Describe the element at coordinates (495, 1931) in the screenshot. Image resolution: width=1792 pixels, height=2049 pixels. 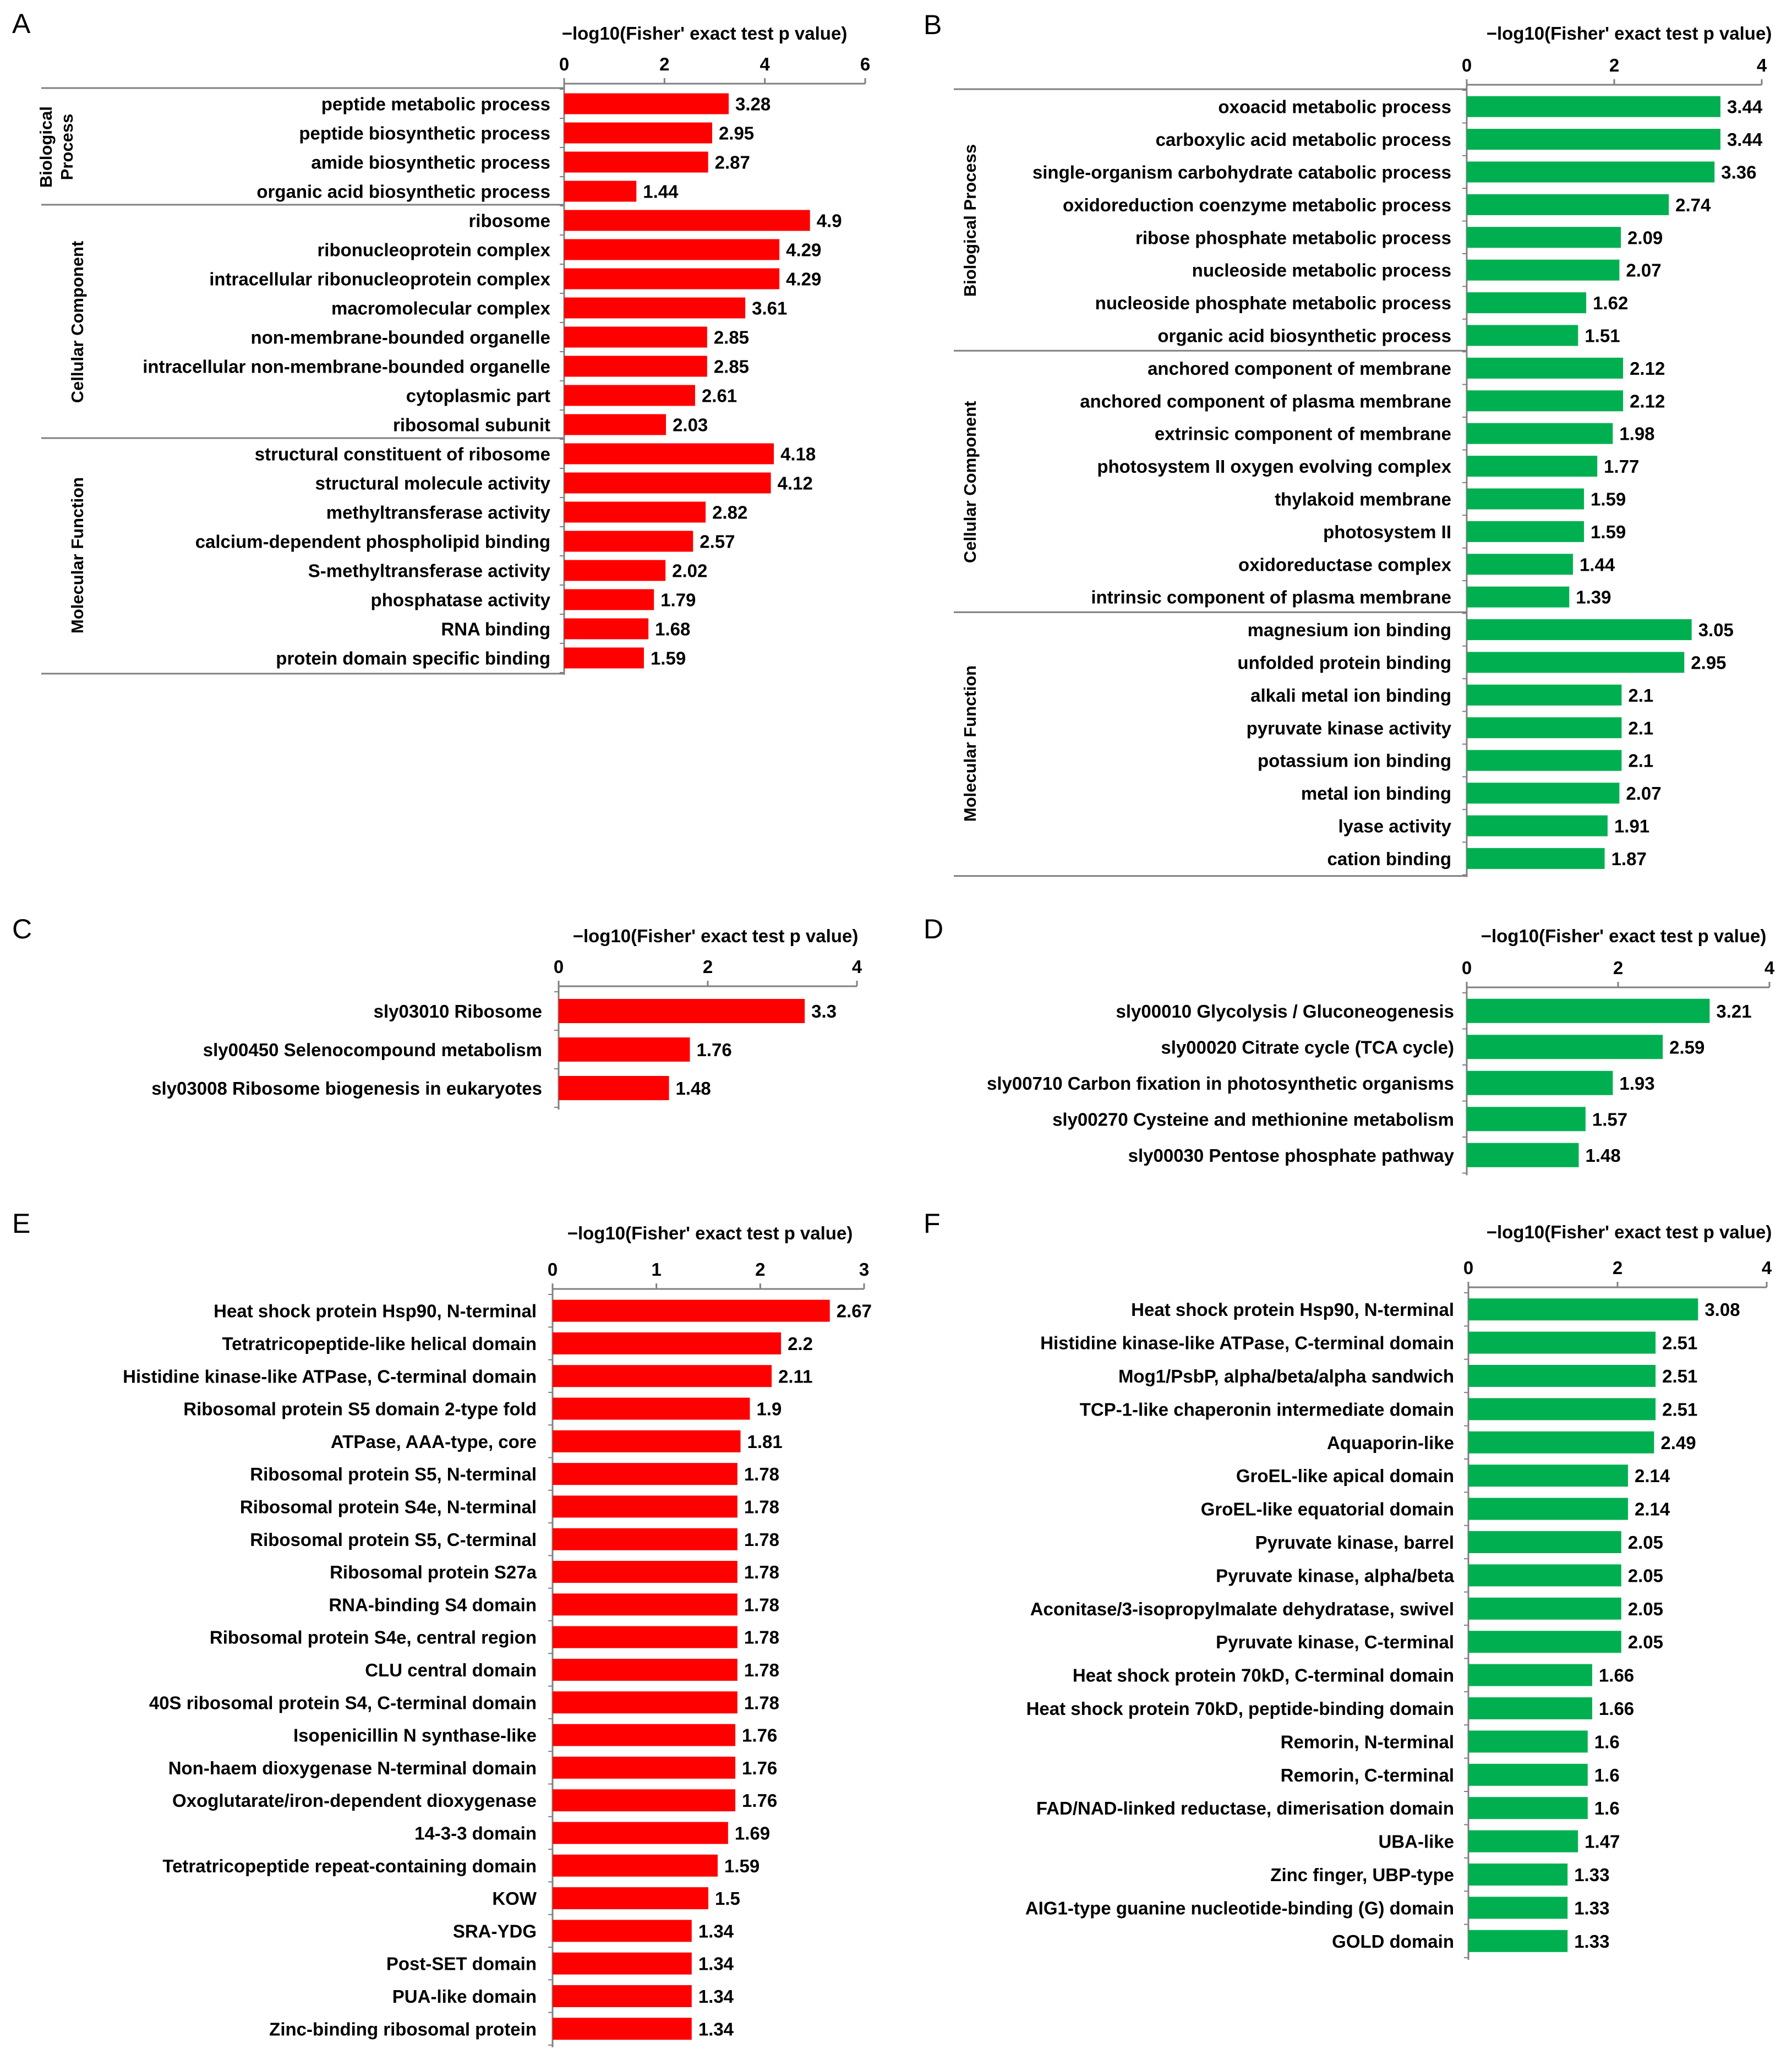
I see `category-label: SRA-YDG` at that location.